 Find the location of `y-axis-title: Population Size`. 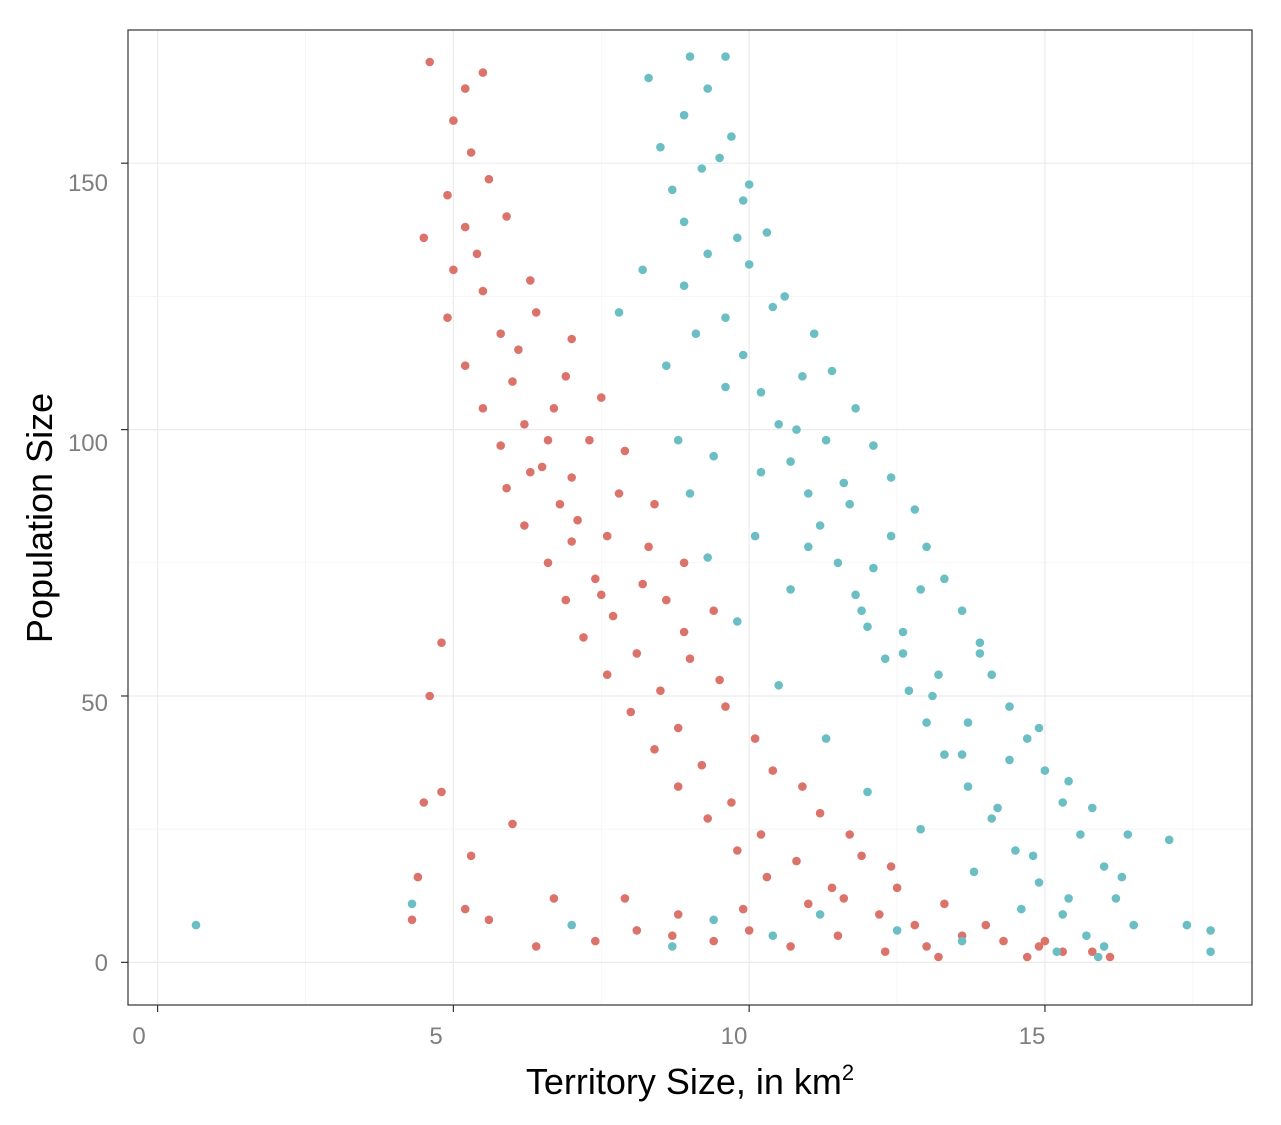

y-axis-title: Population Size is located at coordinates (39, 518).